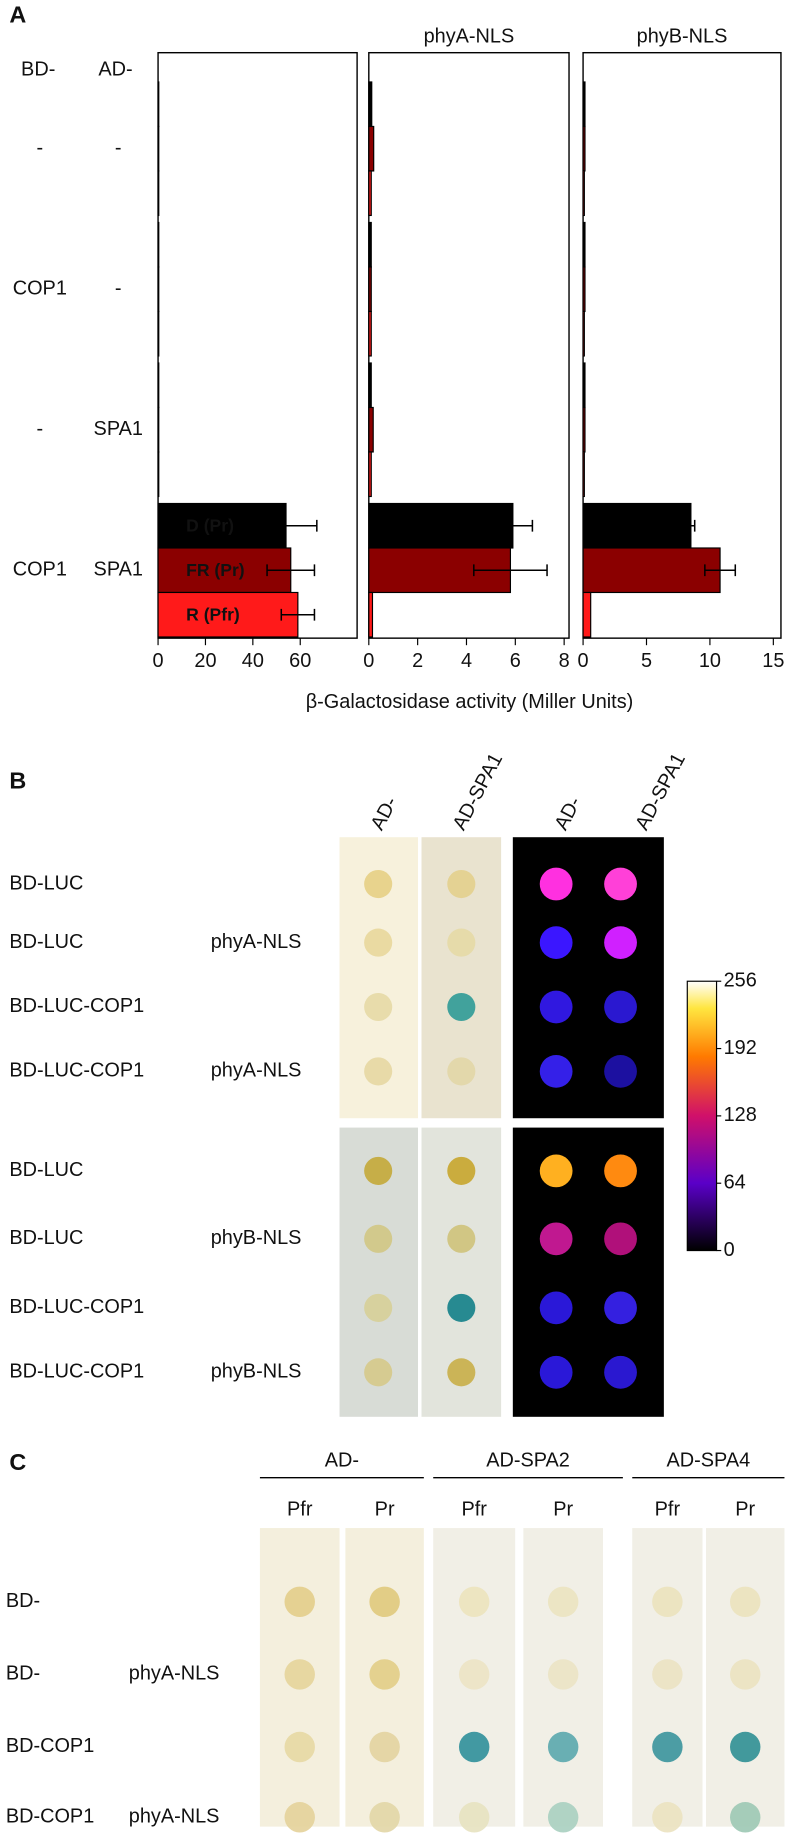  Describe the element at coordinates (50, 1817) in the screenshot. I see `bd-label: BD-COP1` at that location.